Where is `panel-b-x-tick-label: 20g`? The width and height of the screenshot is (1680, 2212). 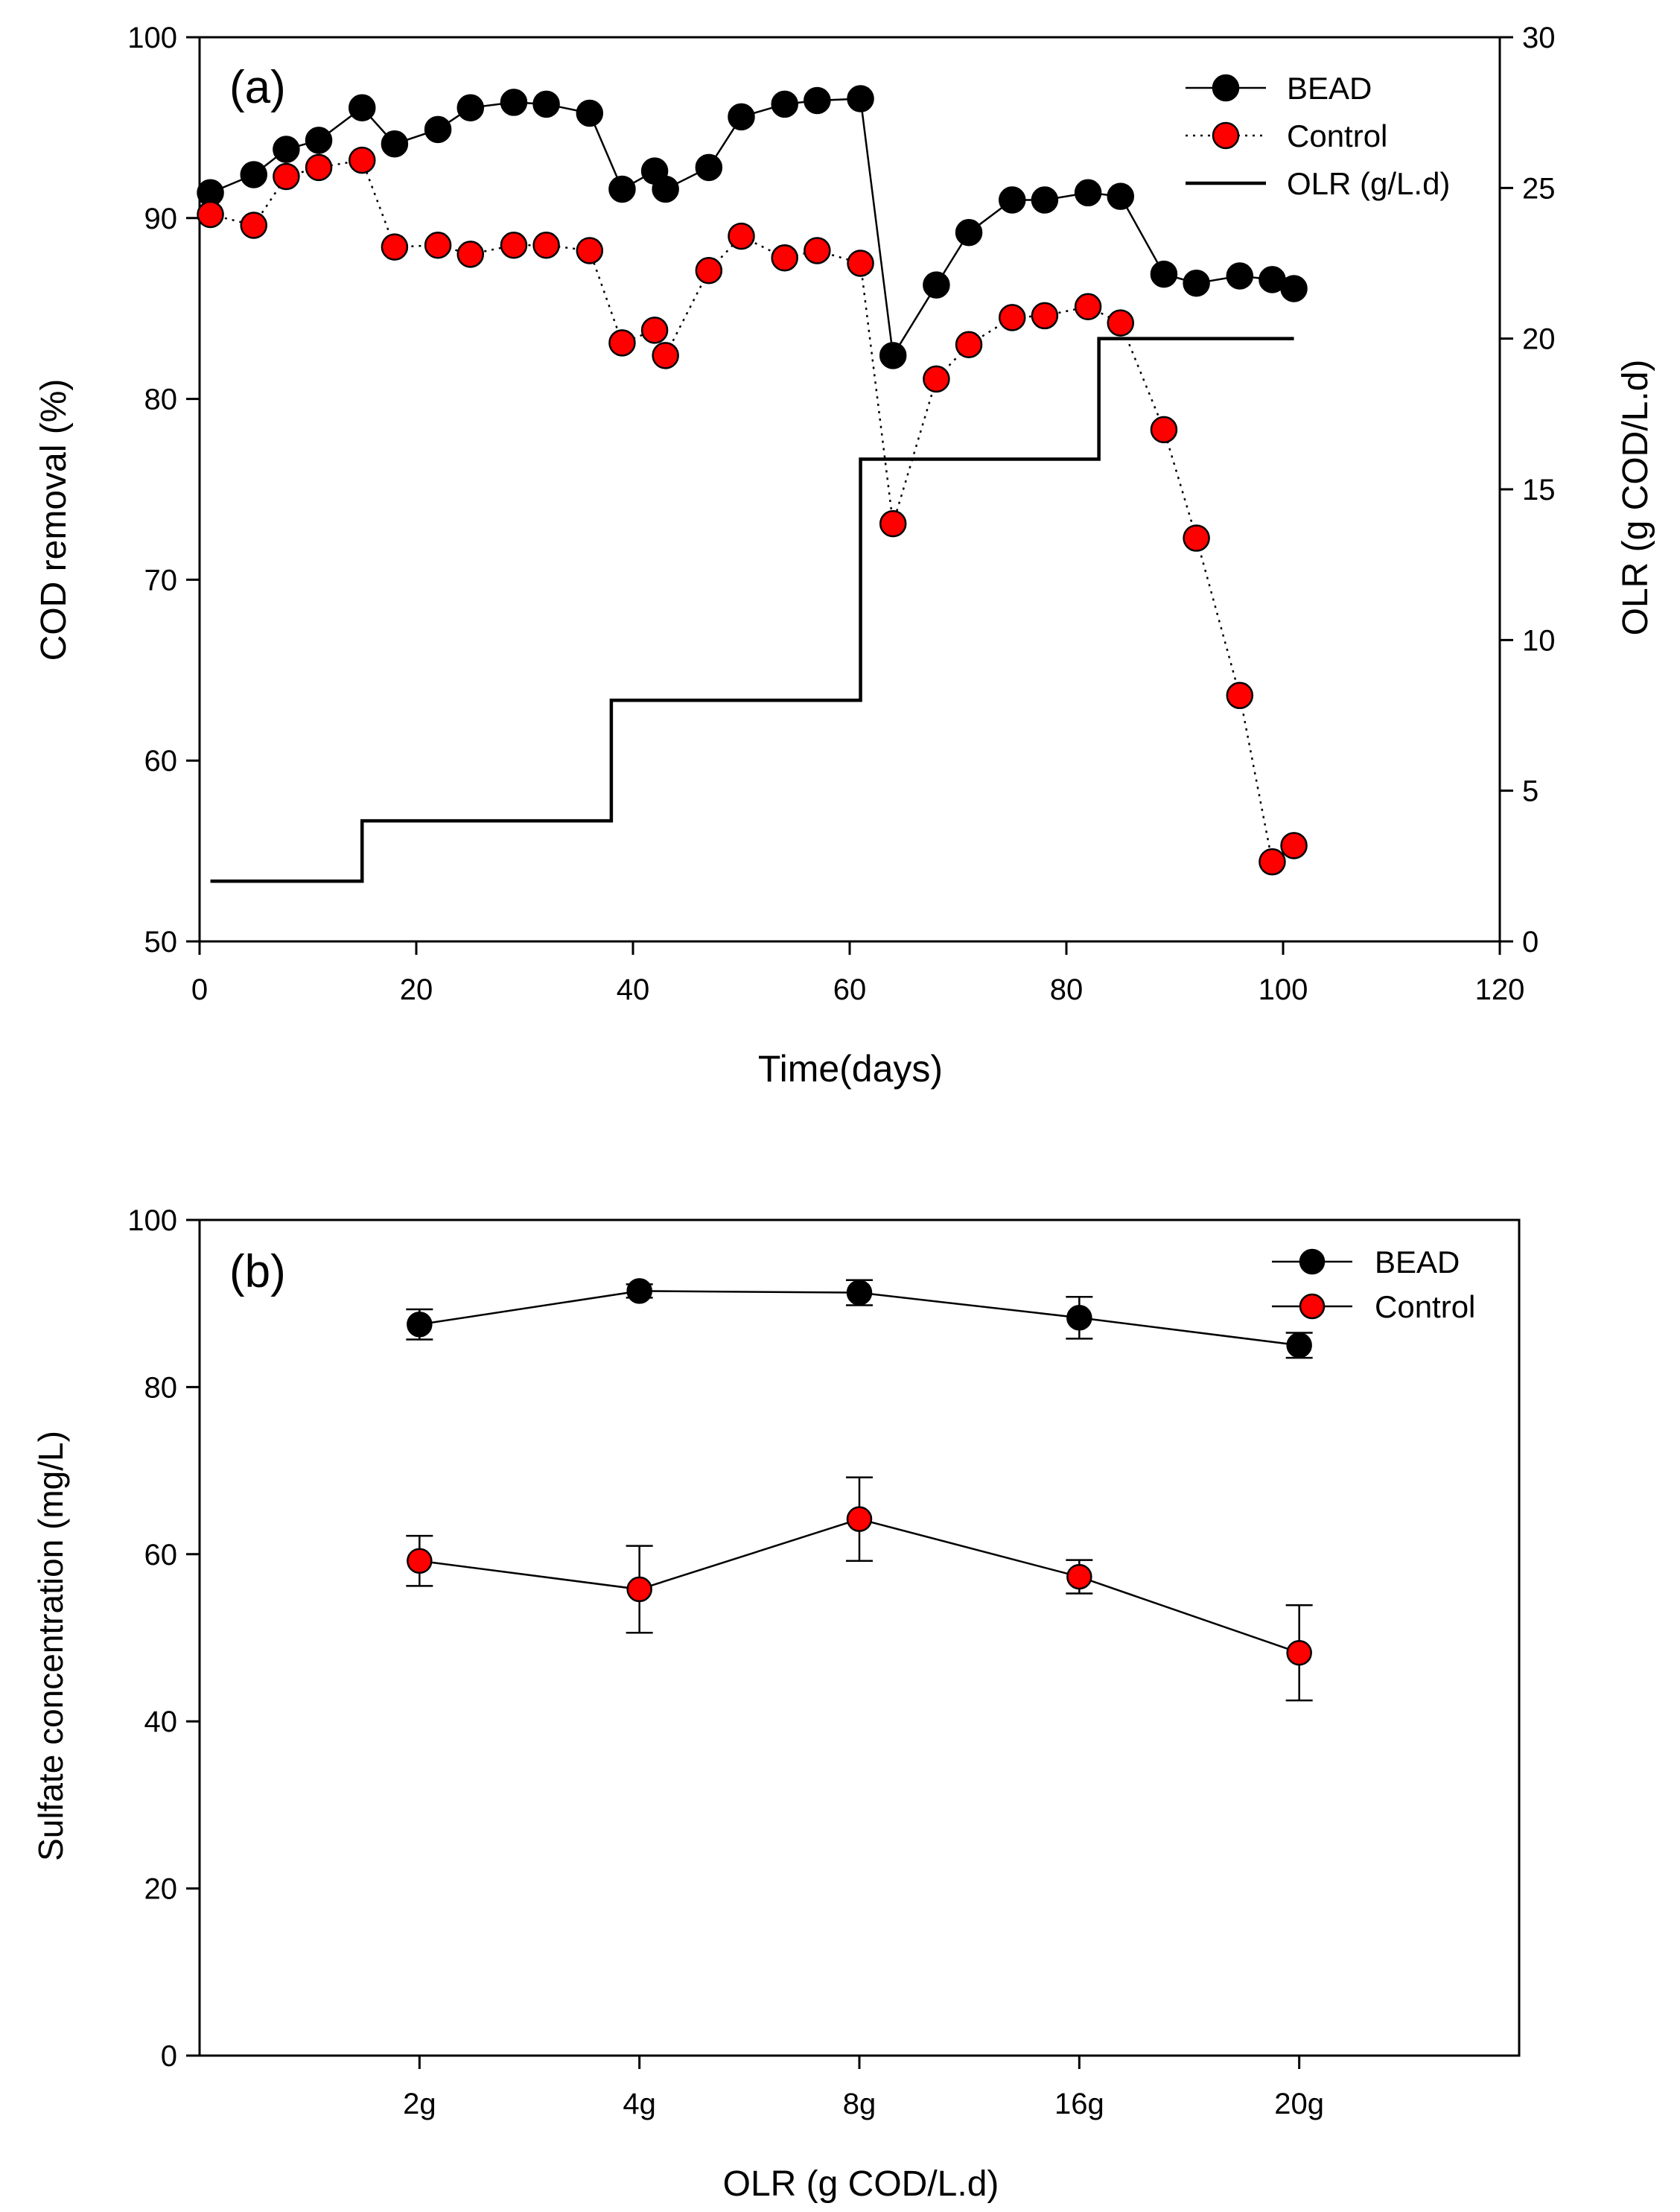 panel-b-x-tick-label: 20g is located at coordinates (1299, 2104).